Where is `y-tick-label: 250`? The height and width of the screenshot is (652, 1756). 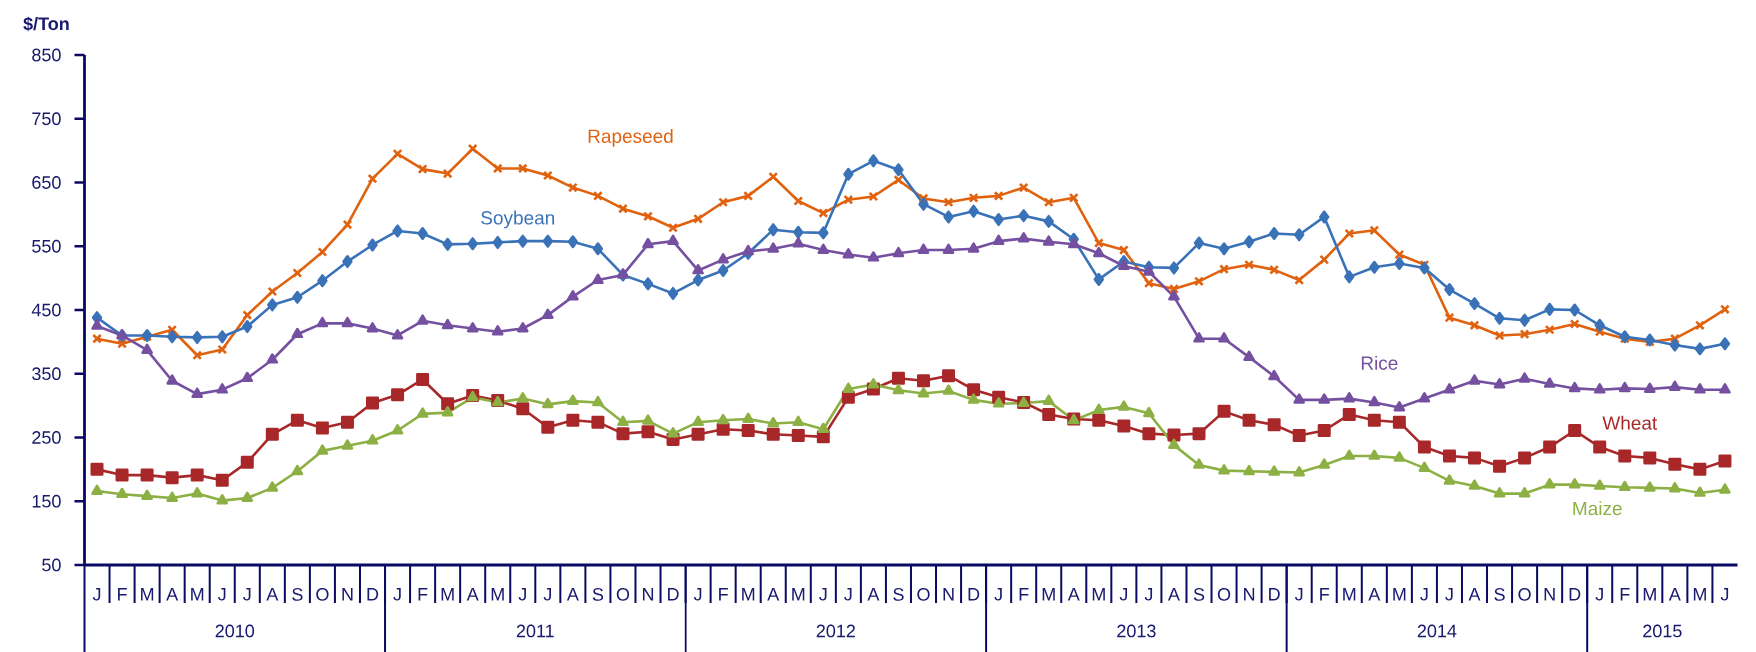
y-tick-label: 250 is located at coordinates (46, 437).